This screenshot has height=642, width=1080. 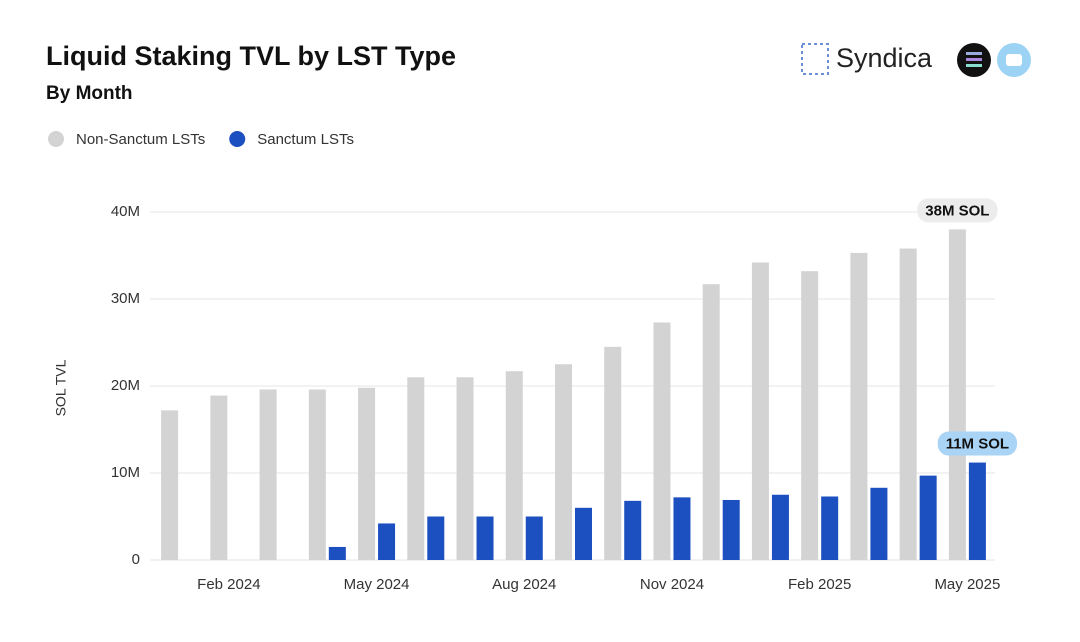 I want to click on y-tick-label: 0, so click(x=136, y=559).